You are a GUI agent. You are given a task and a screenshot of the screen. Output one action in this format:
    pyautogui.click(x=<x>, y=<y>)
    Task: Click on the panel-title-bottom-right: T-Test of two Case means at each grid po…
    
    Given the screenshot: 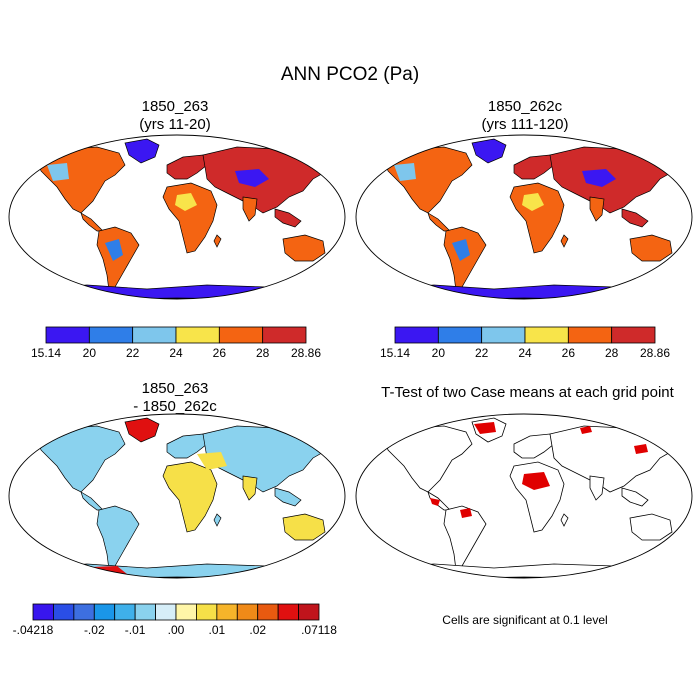 What is the action you would take?
    pyautogui.click(x=527, y=393)
    